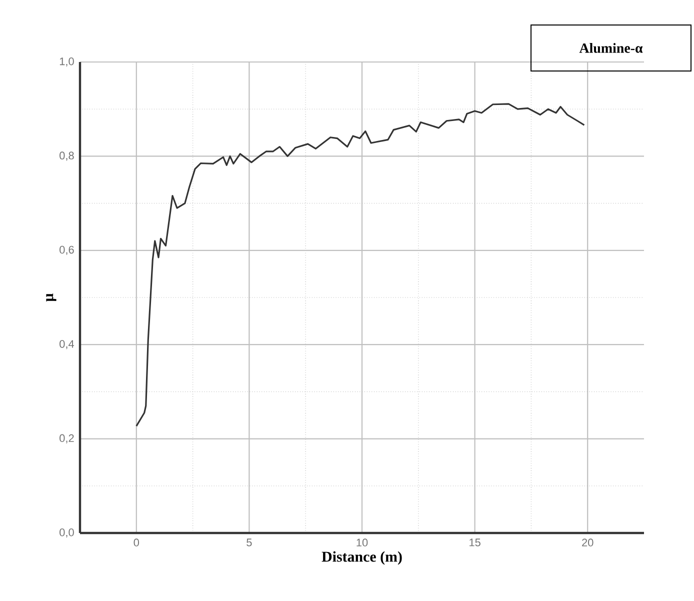 This screenshot has width=694, height=601. Describe the element at coordinates (51, 297) in the screenshot. I see `y-axis-title: μ` at that location.